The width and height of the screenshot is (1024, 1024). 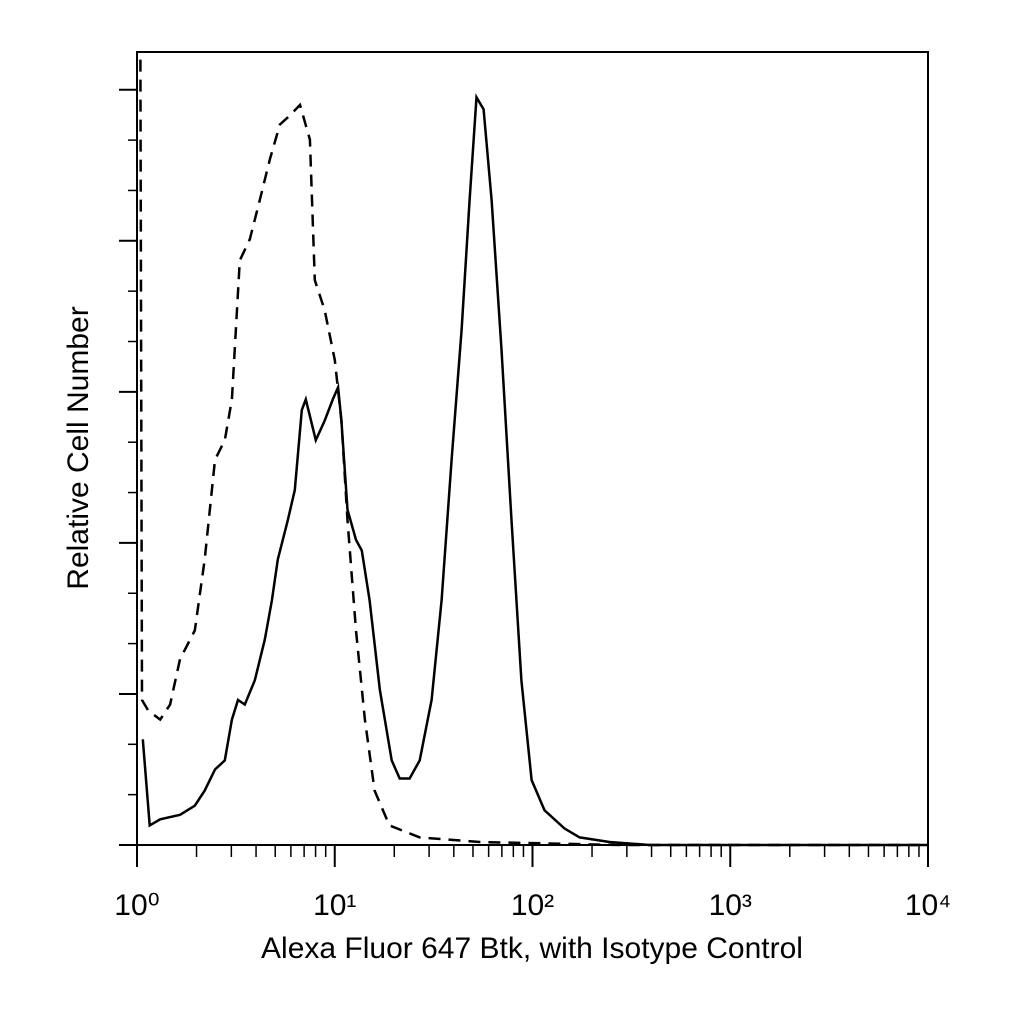 What do you see at coordinates (136, 905) in the screenshot?
I see `x-tick-label: 10⁰` at bounding box center [136, 905].